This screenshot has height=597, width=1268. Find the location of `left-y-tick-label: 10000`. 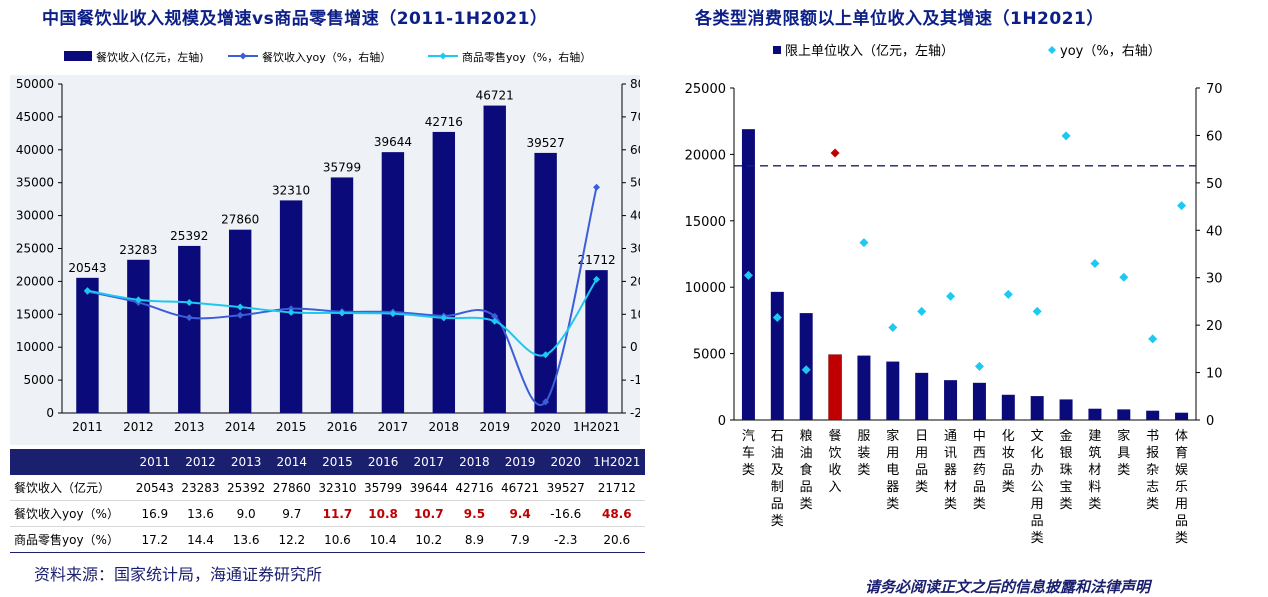

left-y-tick-label: 10000 is located at coordinates (705, 288).